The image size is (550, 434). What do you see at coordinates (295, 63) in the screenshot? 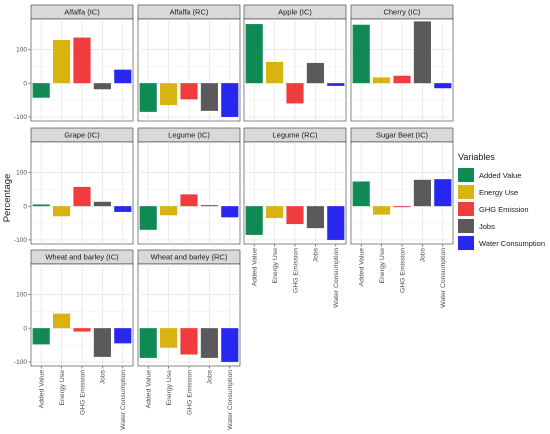
I see `panel-apple-ic: Apple (IC)` at bounding box center [295, 63].